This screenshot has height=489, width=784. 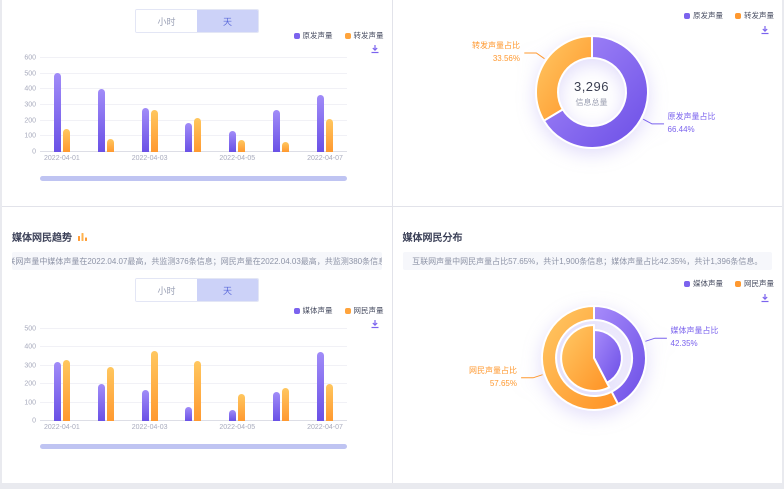 I want to click on legend-label: 转发声量, so click(x=368, y=35).